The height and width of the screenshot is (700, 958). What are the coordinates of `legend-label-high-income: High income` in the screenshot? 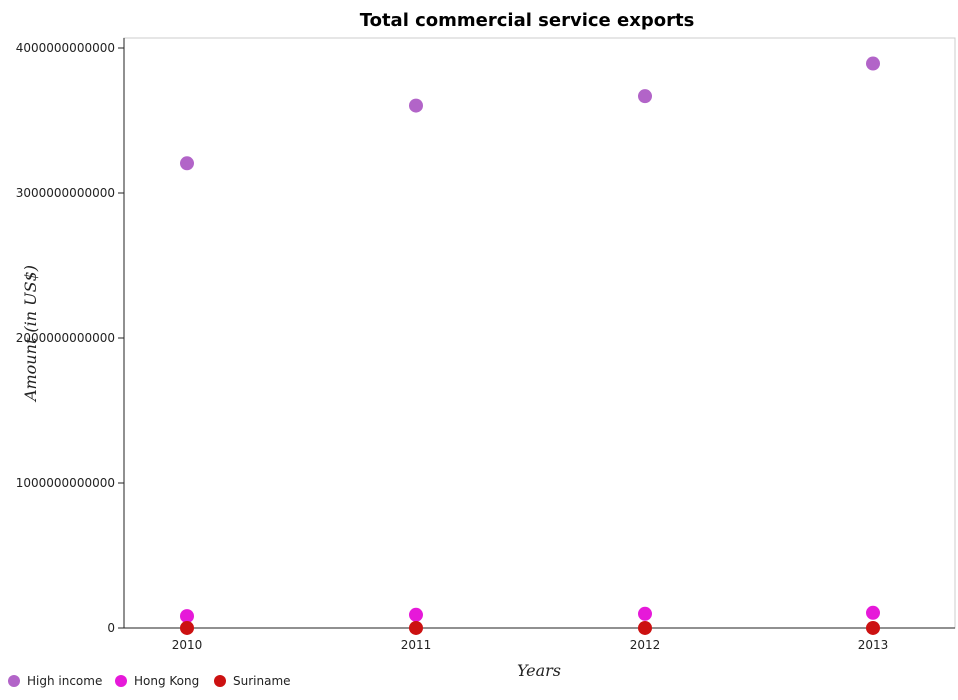 It's located at (64, 681).